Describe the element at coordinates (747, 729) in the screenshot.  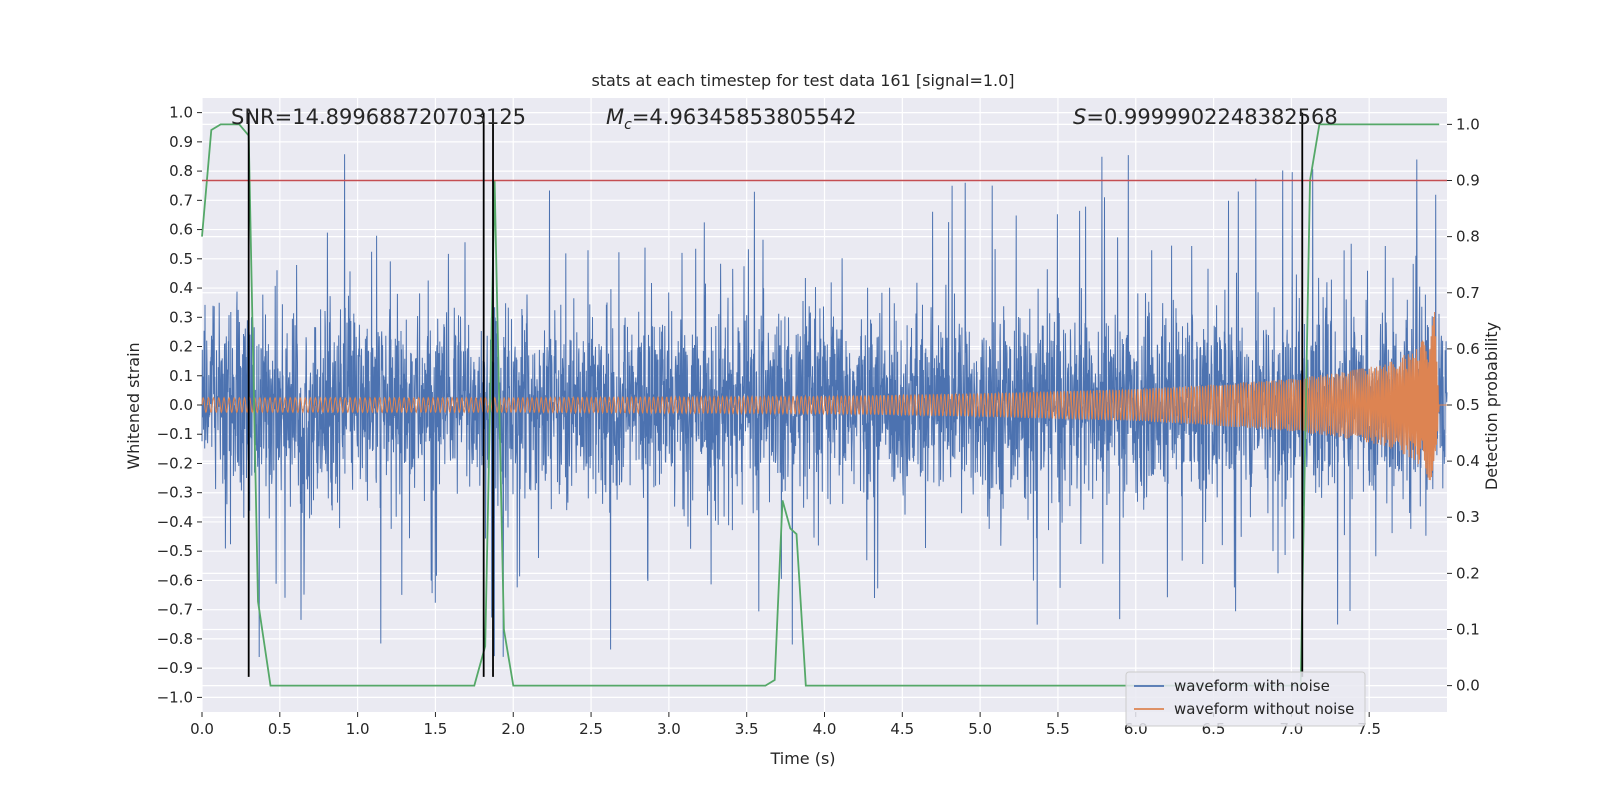
I see `x-tick-label: 3.5` at that location.